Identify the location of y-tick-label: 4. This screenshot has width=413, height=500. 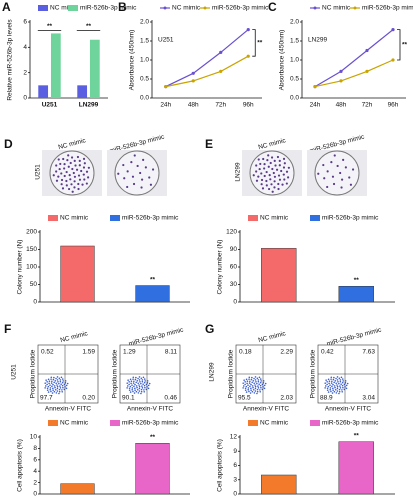
(25, 47).